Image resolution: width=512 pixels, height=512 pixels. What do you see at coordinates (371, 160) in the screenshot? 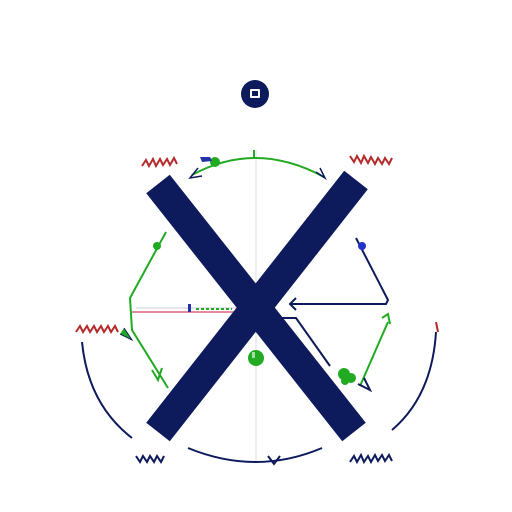
I see `label-top-right-scribble` at bounding box center [371, 160].